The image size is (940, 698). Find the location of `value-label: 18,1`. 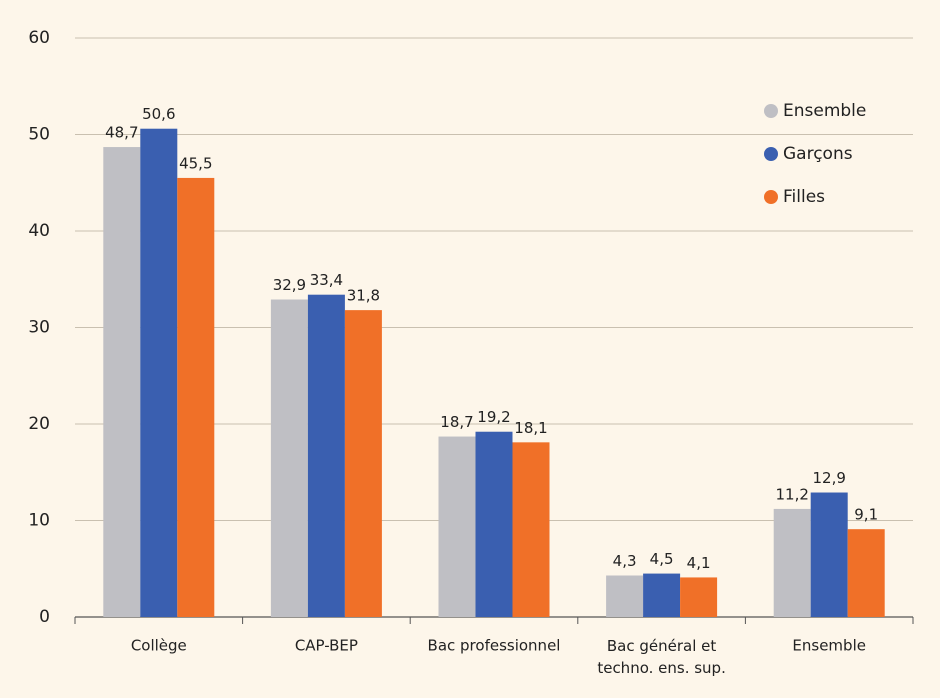

value-label: 18,1 is located at coordinates (530, 428).